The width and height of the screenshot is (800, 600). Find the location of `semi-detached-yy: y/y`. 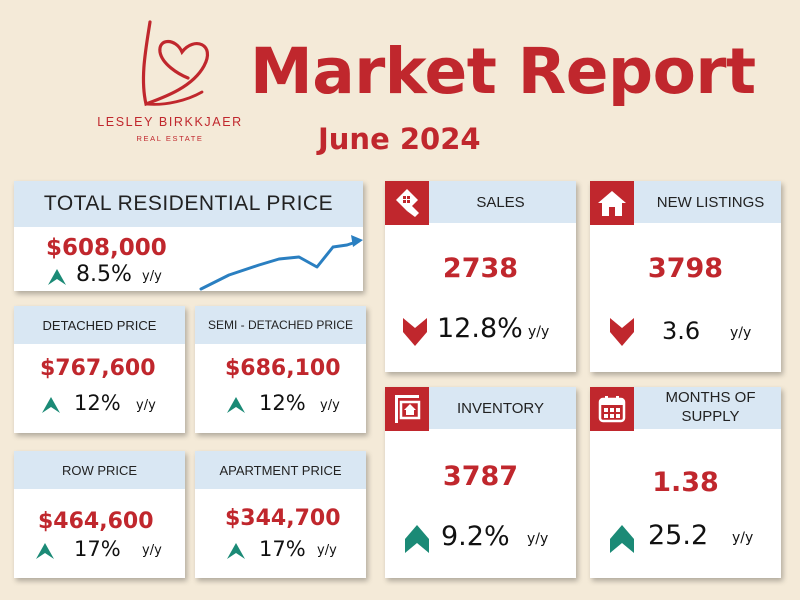

semi-detached-yy: y/y is located at coordinates (330, 405).